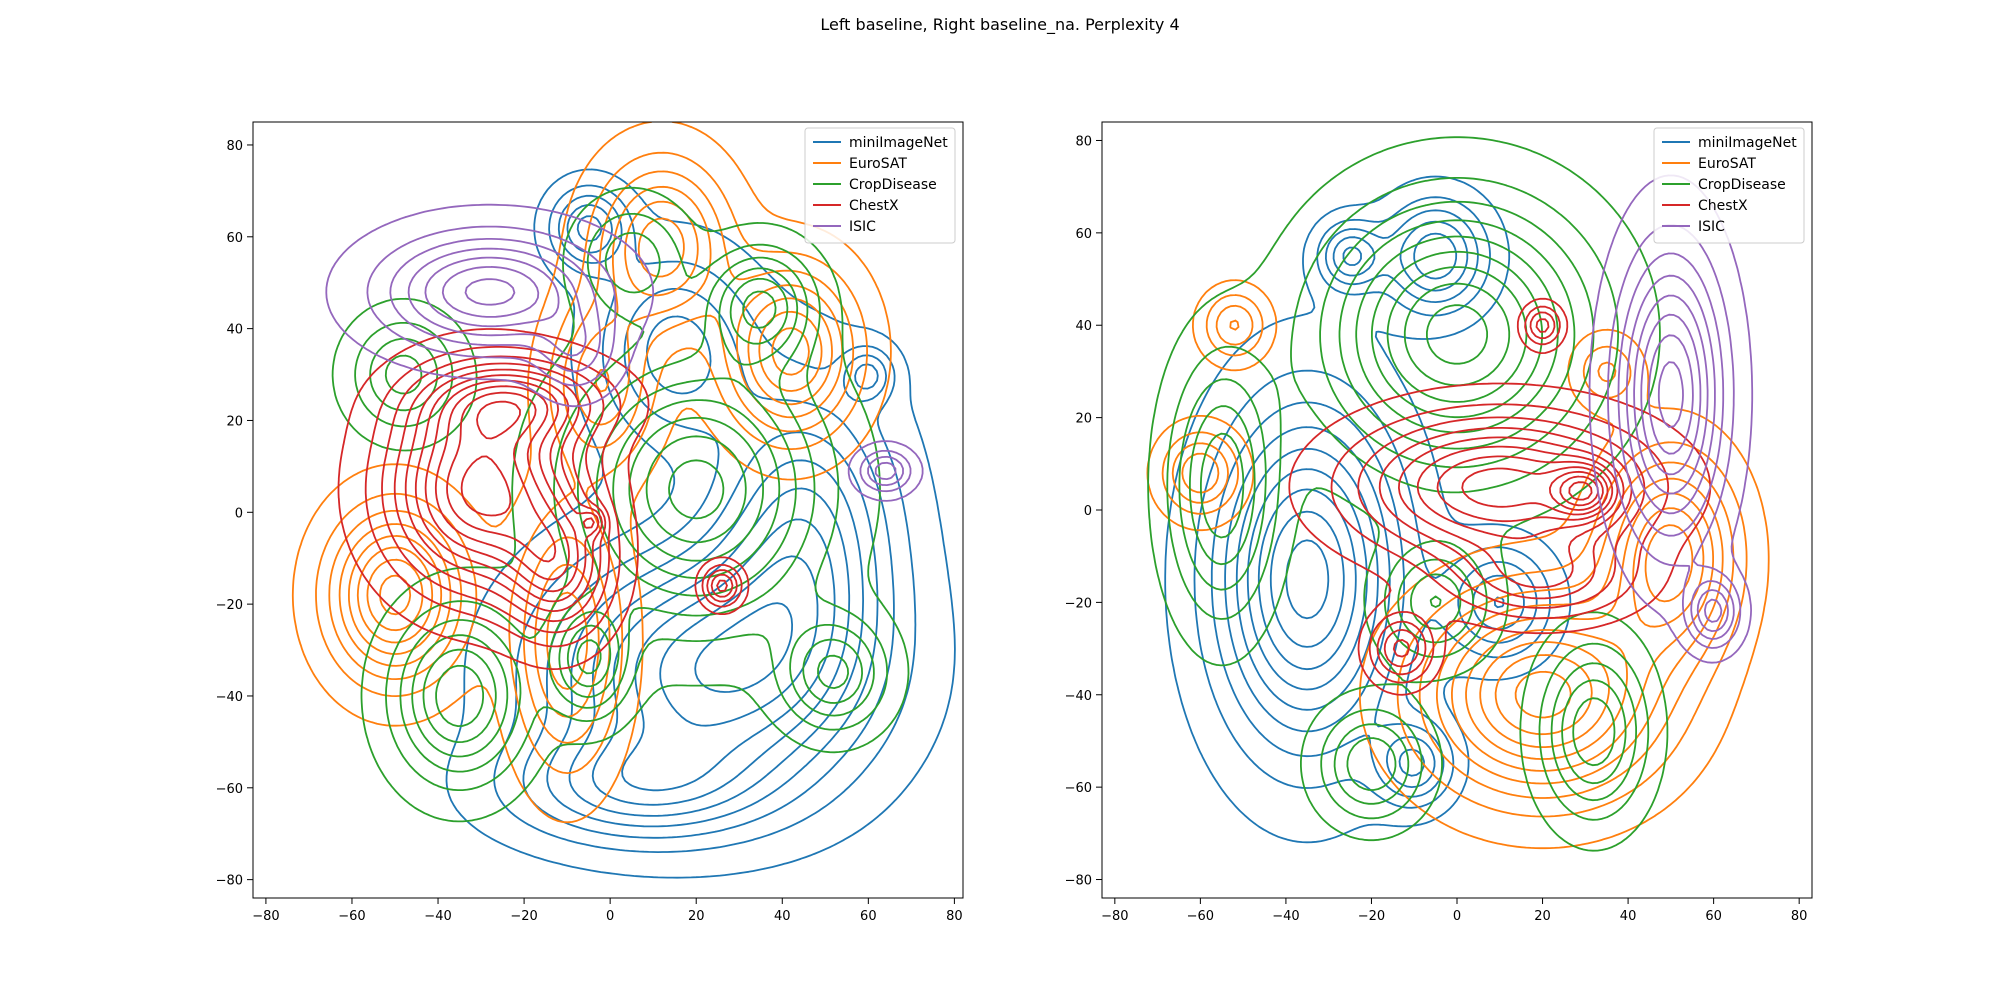 The image size is (2000, 1000). Describe the element at coordinates (862, 227) in the screenshot. I see `legend-label: ISIC` at that location.